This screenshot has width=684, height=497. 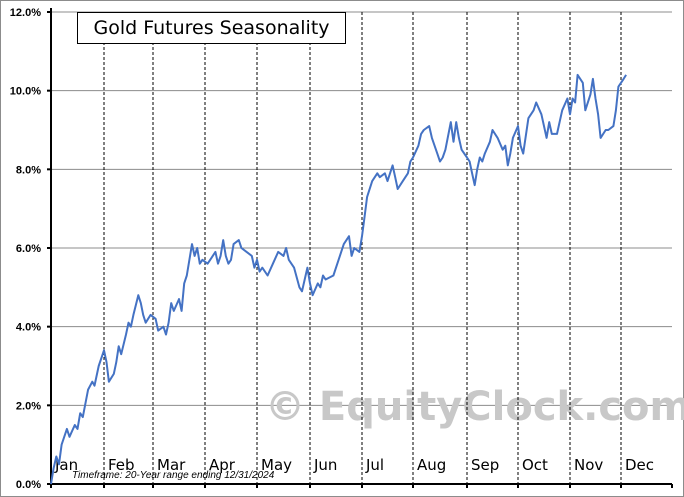 What do you see at coordinates (431, 465) in the screenshot?
I see `month-label: Aug` at bounding box center [431, 465].